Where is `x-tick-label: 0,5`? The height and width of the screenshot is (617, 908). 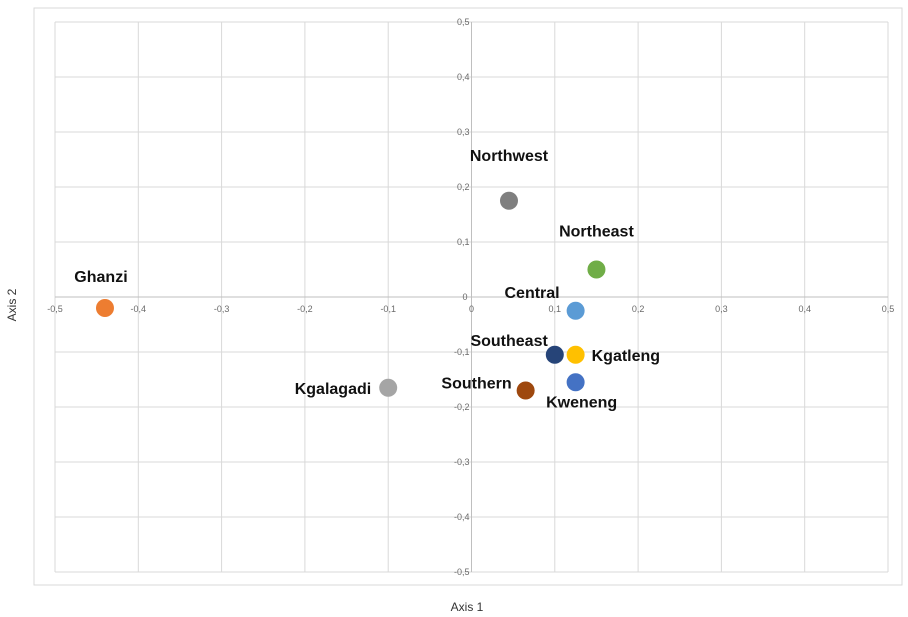
x-tick-label: 0,5 is located at coordinates (888, 309).